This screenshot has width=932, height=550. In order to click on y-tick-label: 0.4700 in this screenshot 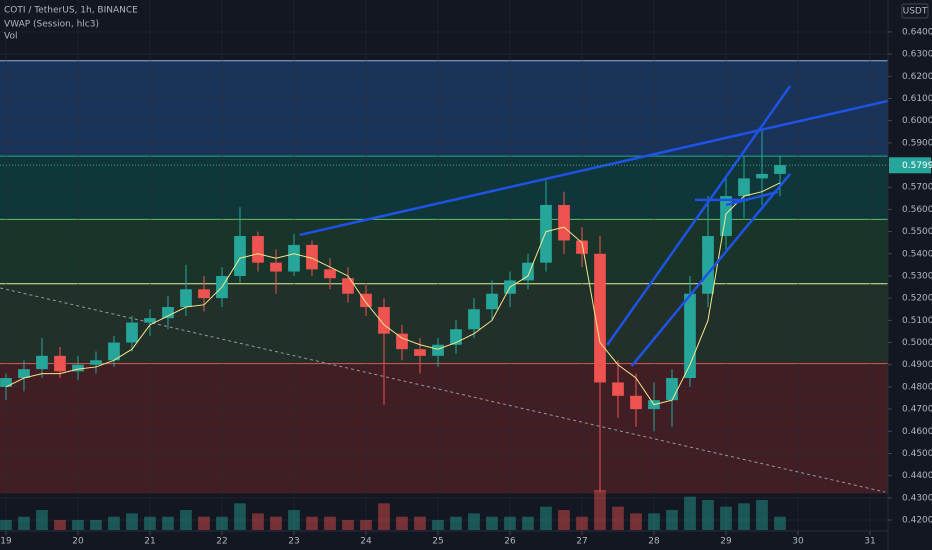, I will do `click(917, 410)`.